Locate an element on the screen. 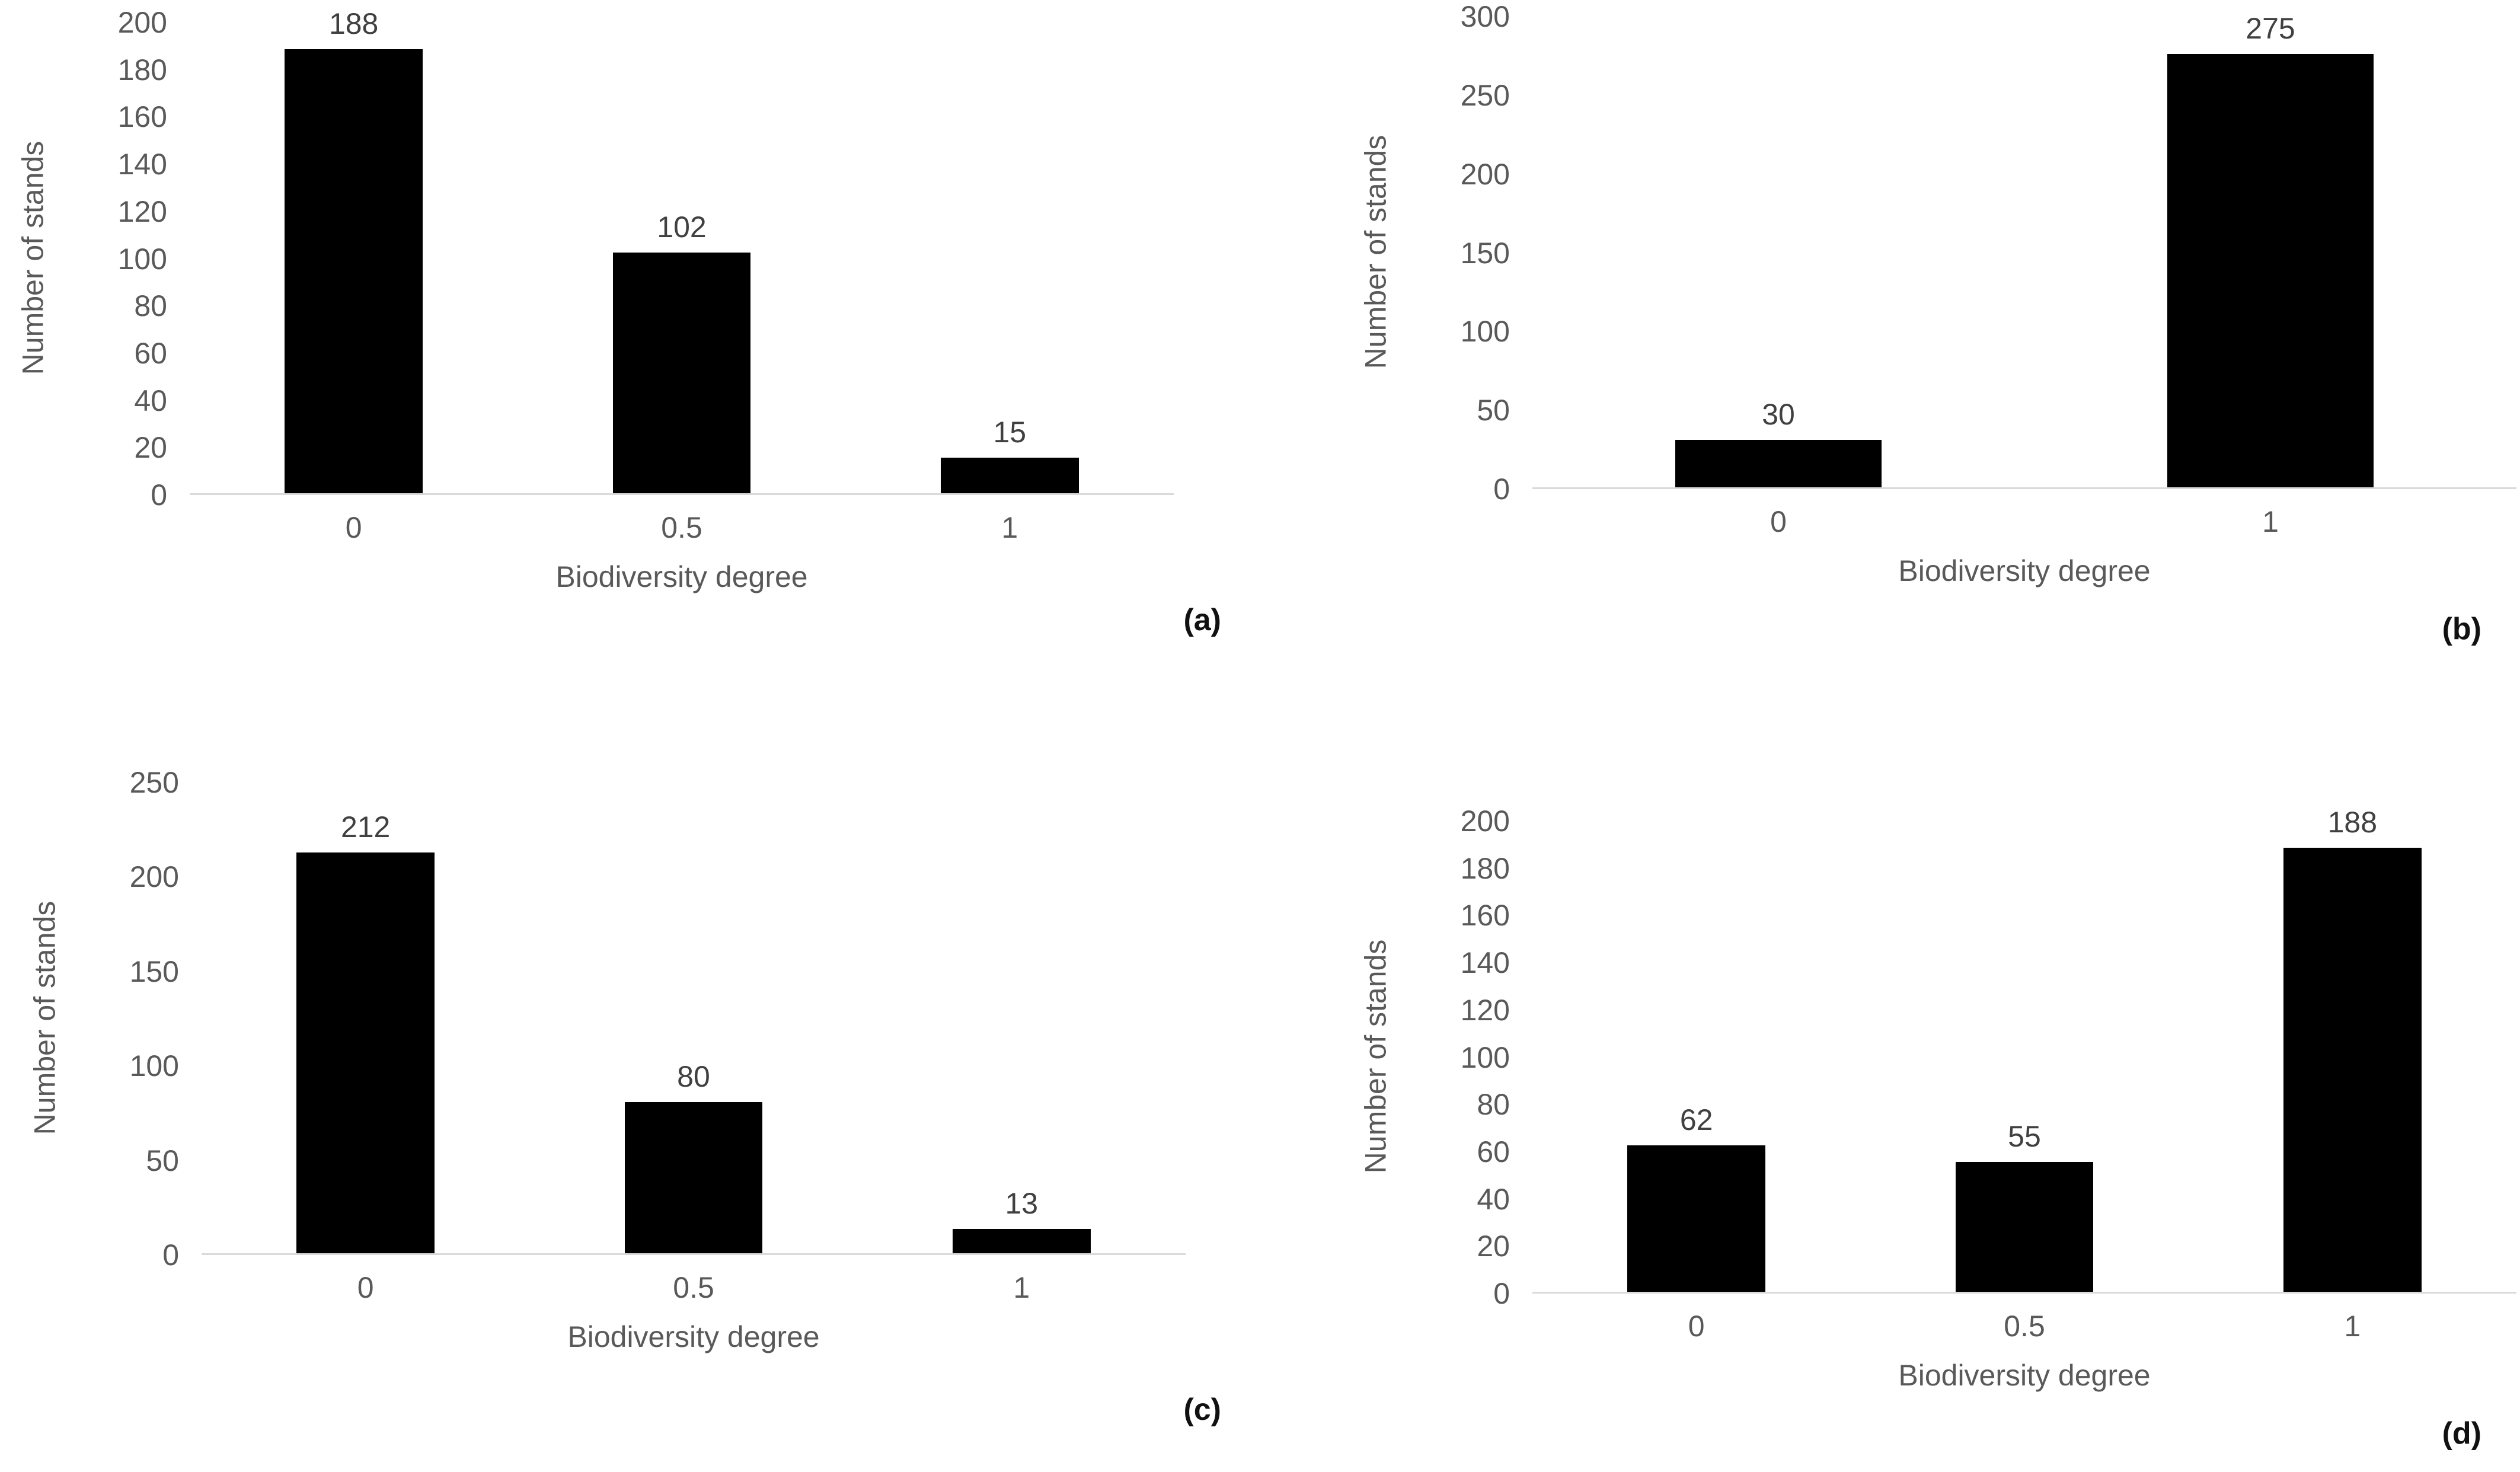 This screenshot has width=2520, height=1472. bar-value-label: 102 is located at coordinates (682, 227).